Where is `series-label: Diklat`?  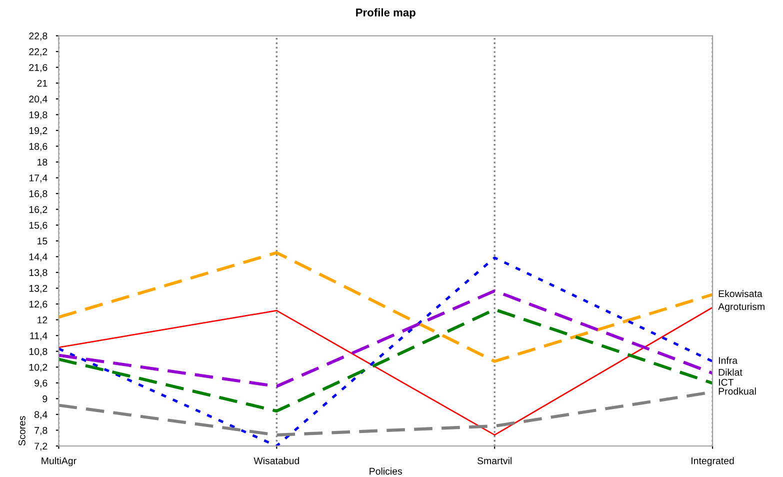 series-label: Diklat is located at coordinates (730, 372).